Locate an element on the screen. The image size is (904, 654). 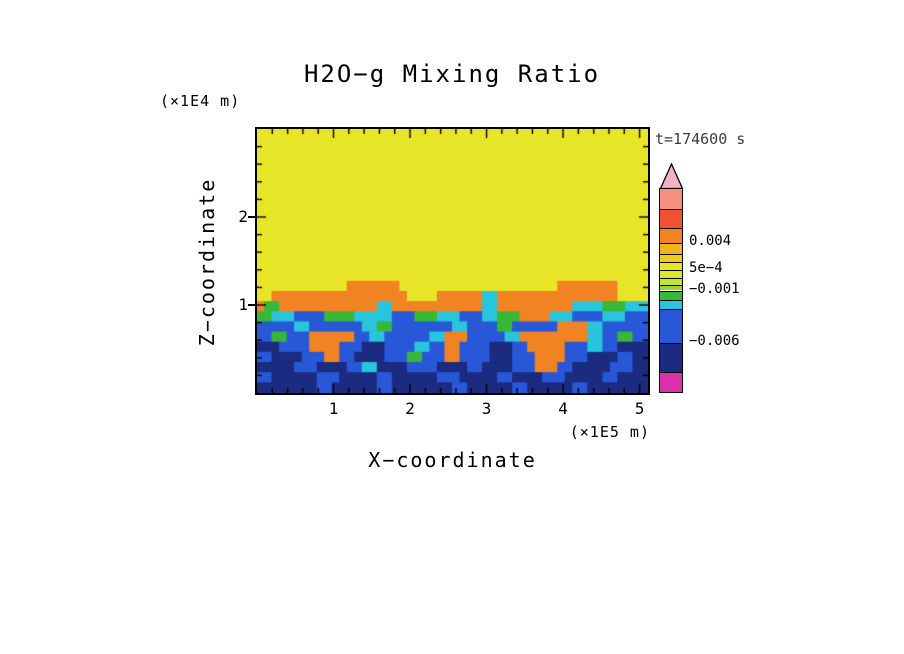
y-tick-label: 2 is located at coordinates (243, 216).